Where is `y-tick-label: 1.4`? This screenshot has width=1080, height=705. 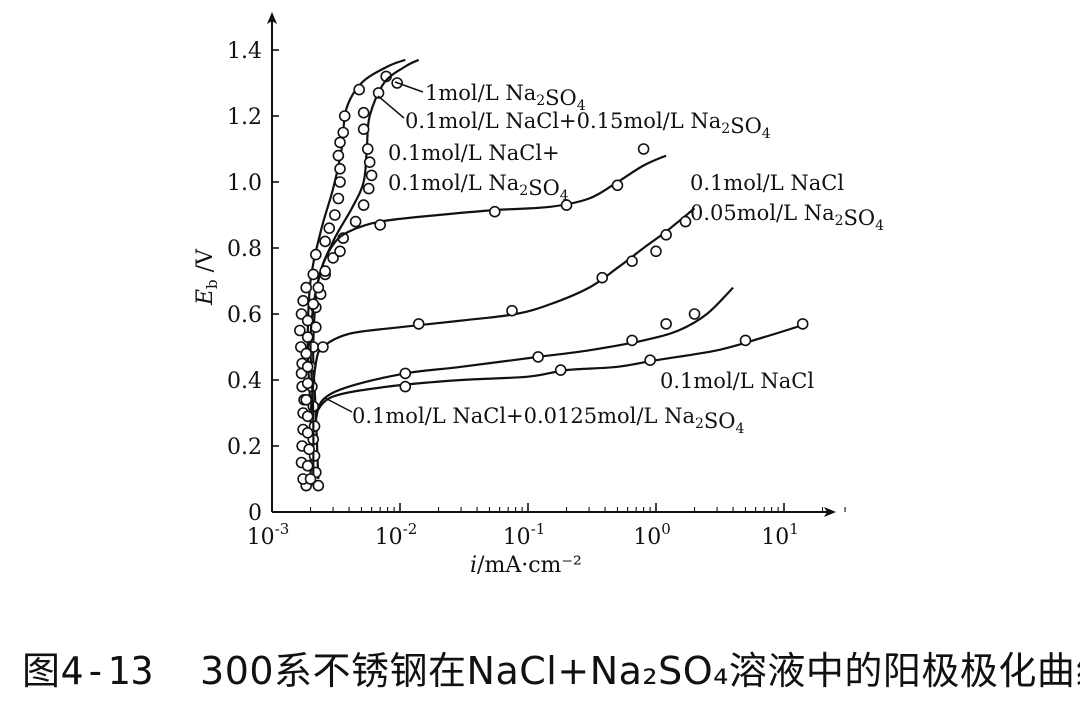 y-tick-label: 1.4 is located at coordinates (244, 51).